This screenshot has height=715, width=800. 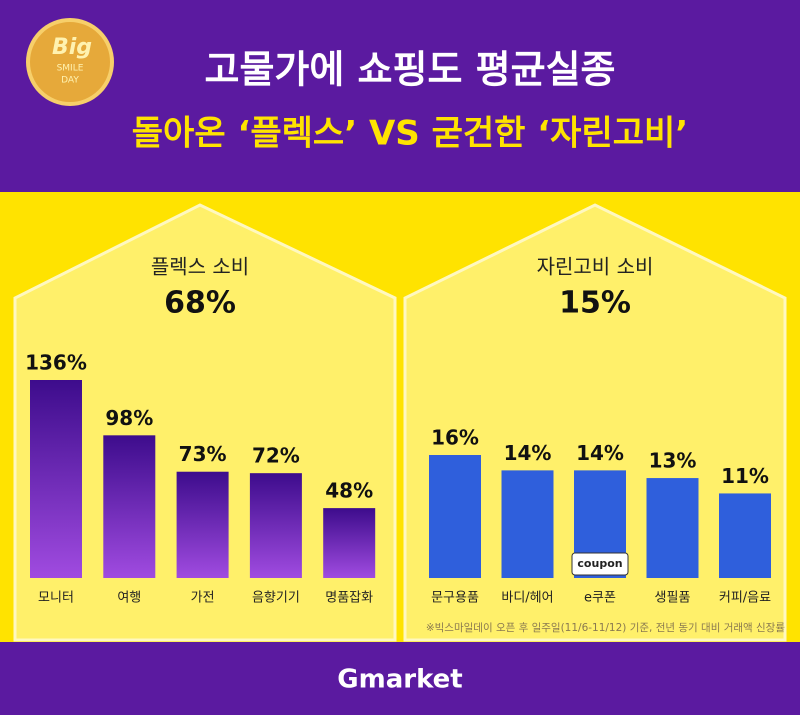 What do you see at coordinates (129, 598) in the screenshot?
I see `category-label: 여행` at bounding box center [129, 598].